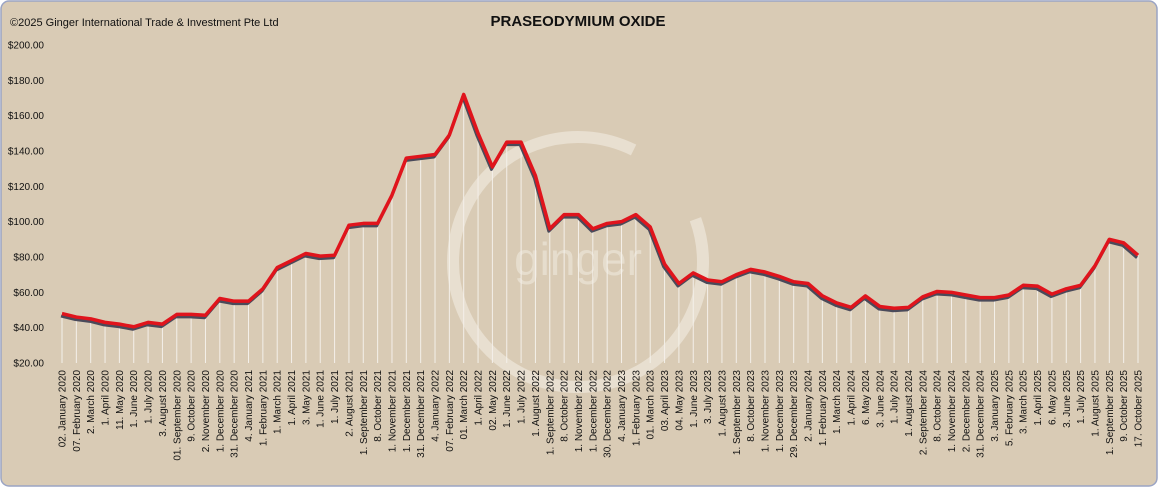 Image resolution: width=1159 pixels, height=488 pixels. I want to click on x-tick-label: 07. February 2020, so click(77, 411).